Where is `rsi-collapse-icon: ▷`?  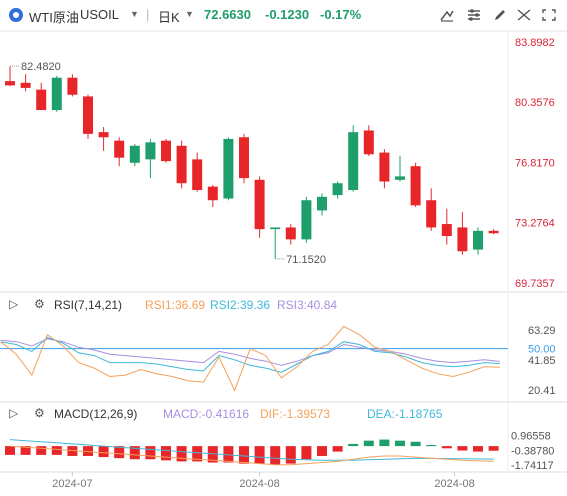 rsi-collapse-icon: ▷ is located at coordinates (14, 304).